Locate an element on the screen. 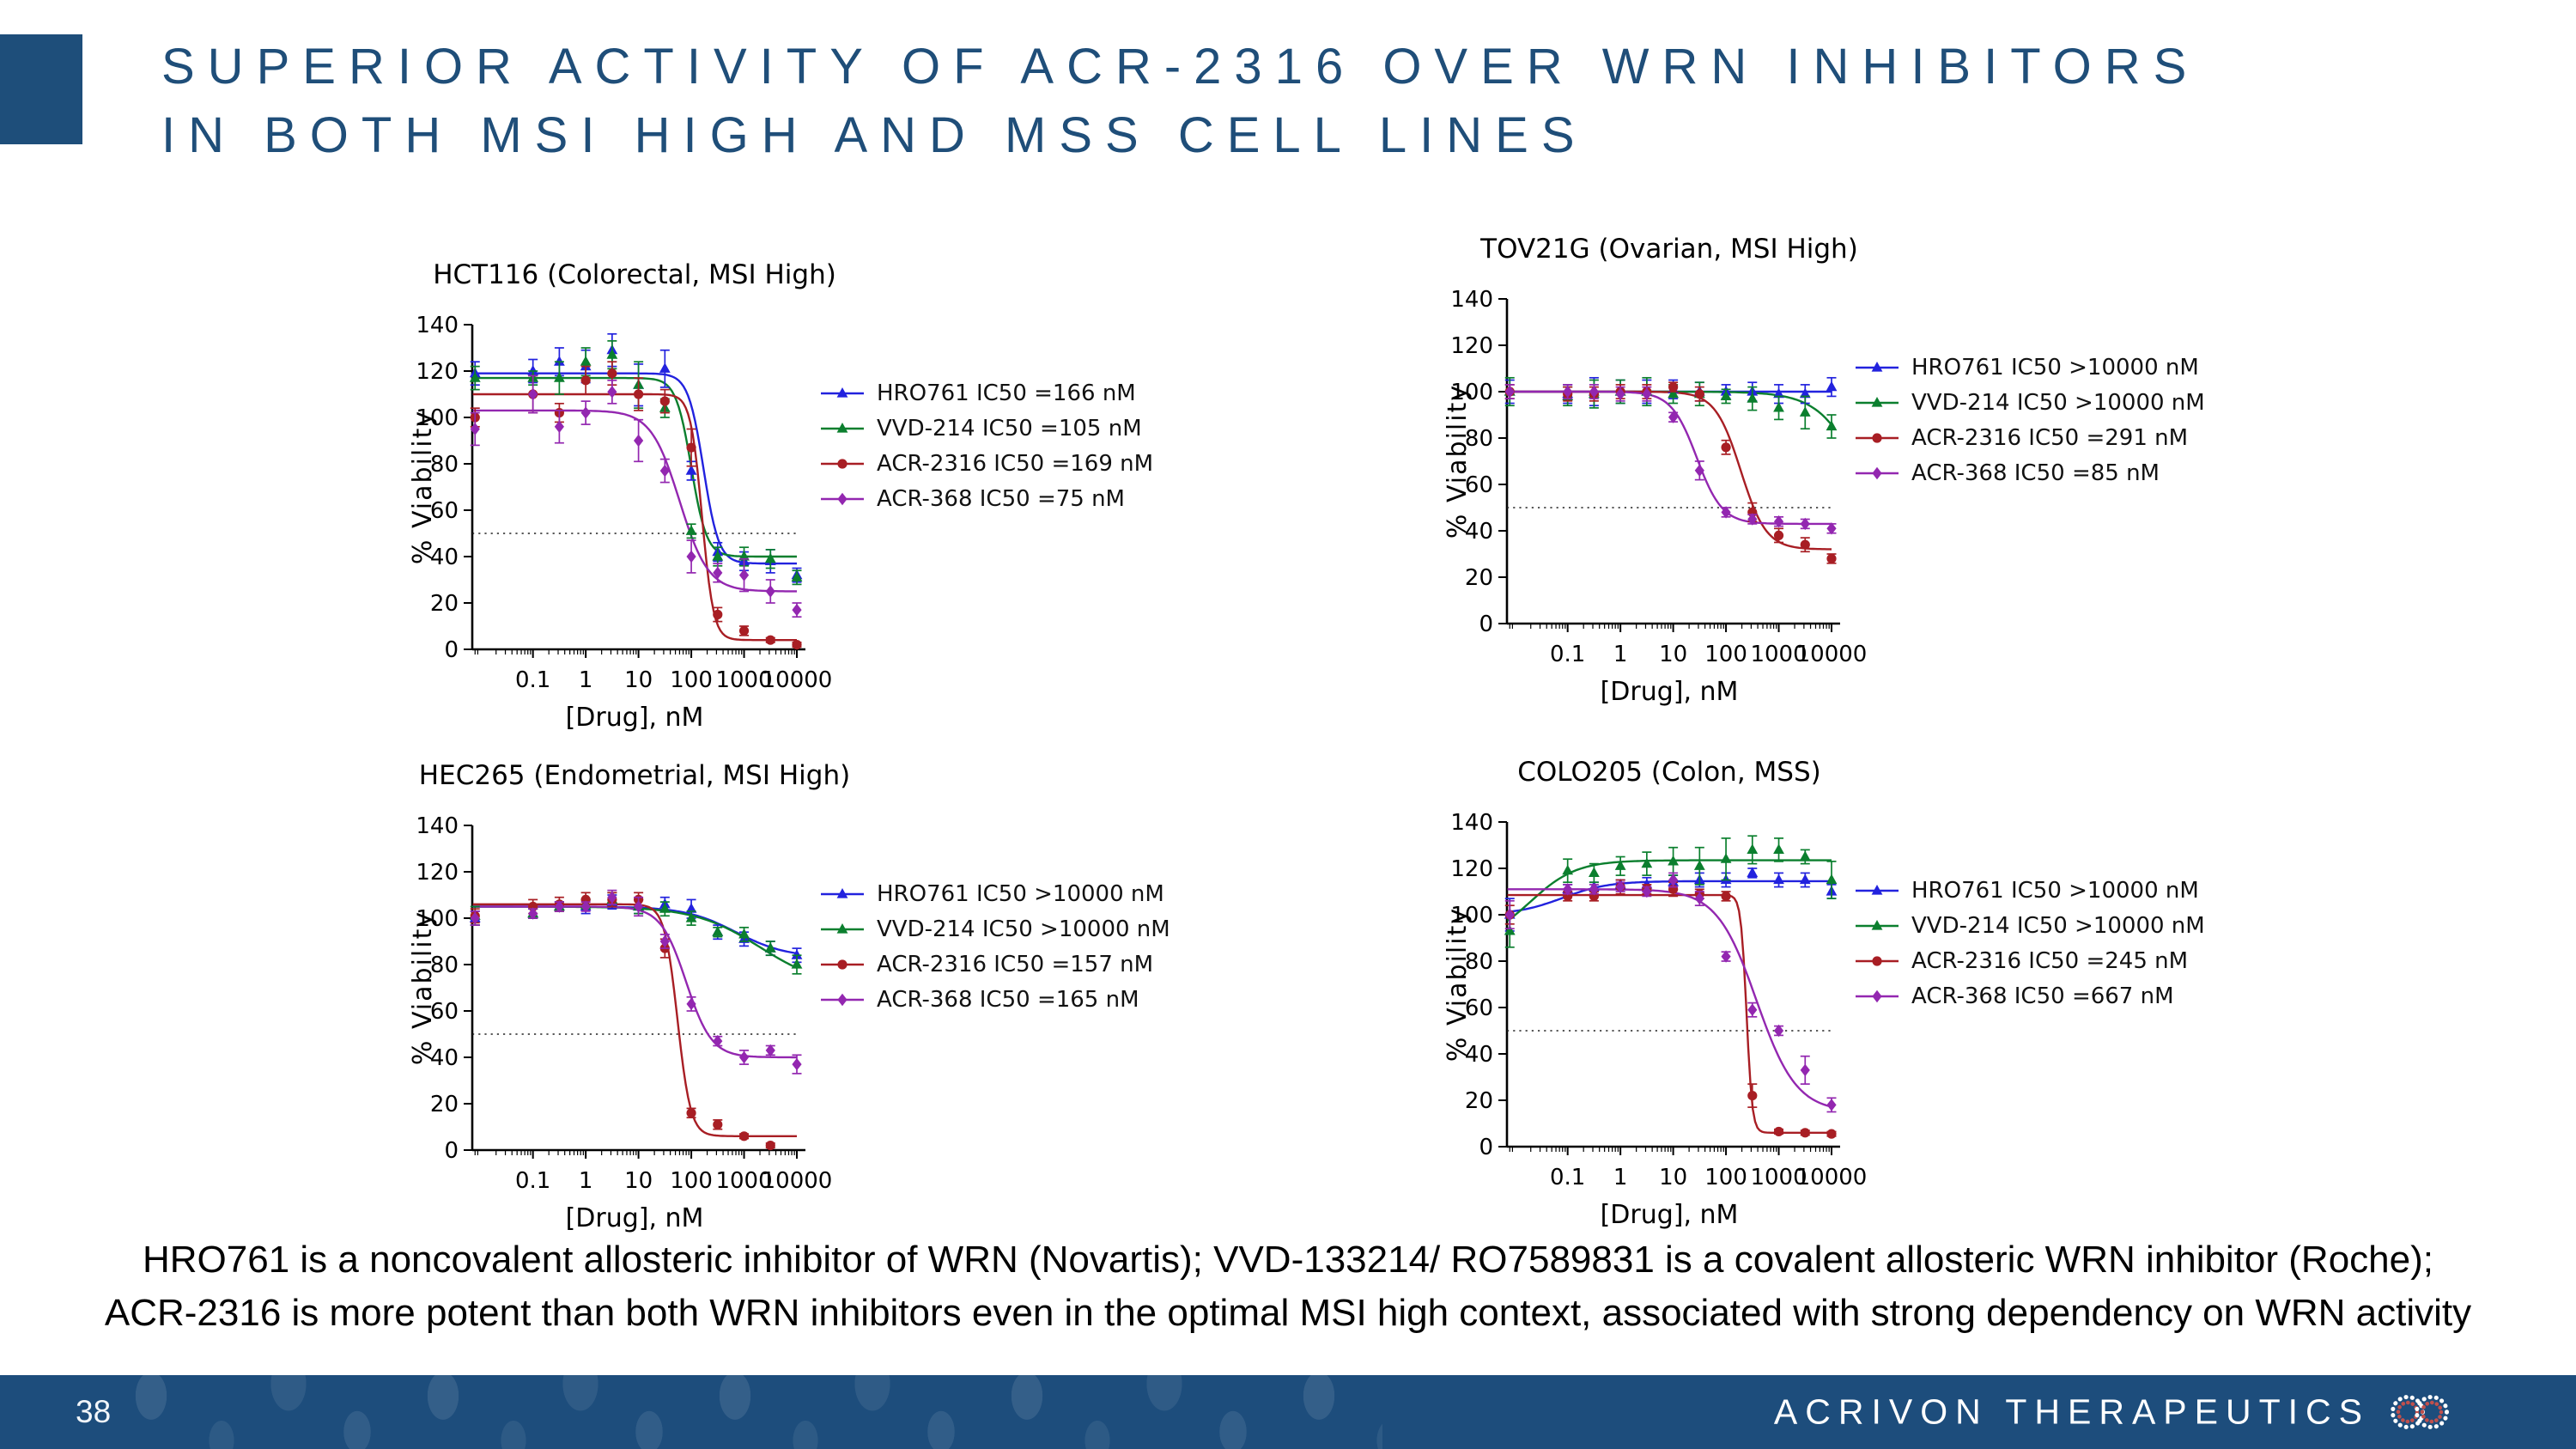 Image resolution: width=2576 pixels, height=1449 pixels. legend-item: VVD-214 IC50 =105 nM is located at coordinates (987, 428).